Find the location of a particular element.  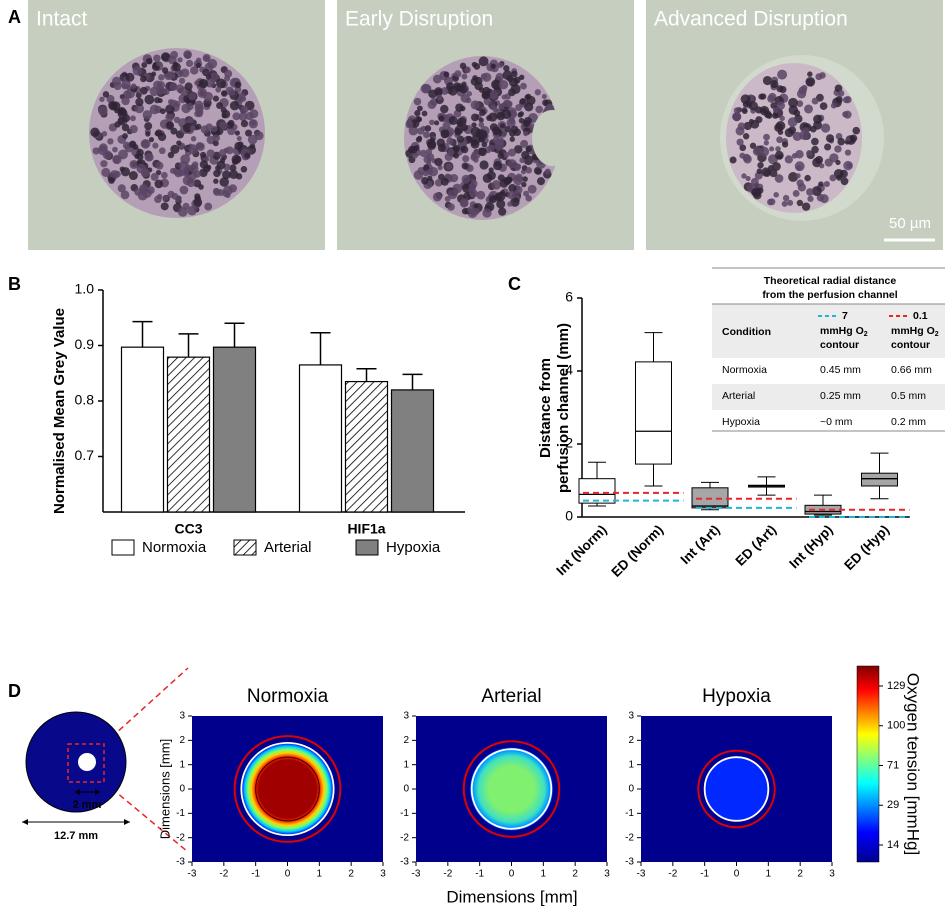

table-header: 7 is located at coordinates (845, 316).